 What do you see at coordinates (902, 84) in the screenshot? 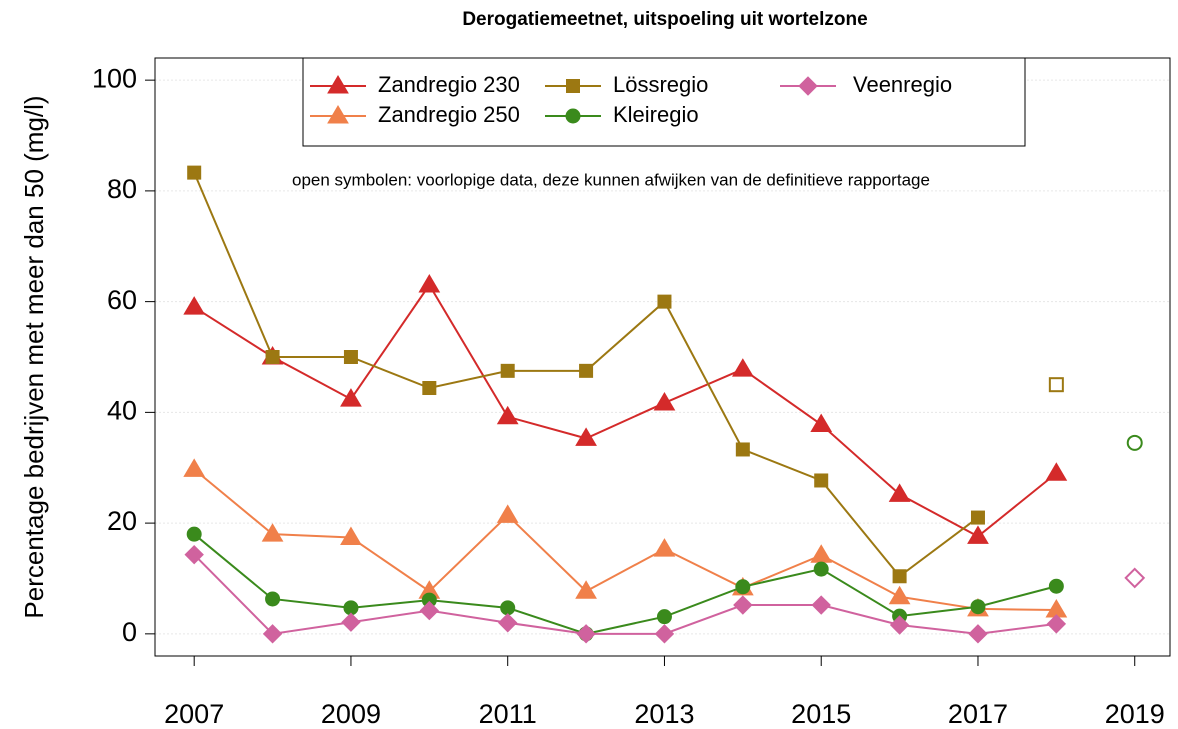
I see `legend-label: Veenregio` at bounding box center [902, 84].